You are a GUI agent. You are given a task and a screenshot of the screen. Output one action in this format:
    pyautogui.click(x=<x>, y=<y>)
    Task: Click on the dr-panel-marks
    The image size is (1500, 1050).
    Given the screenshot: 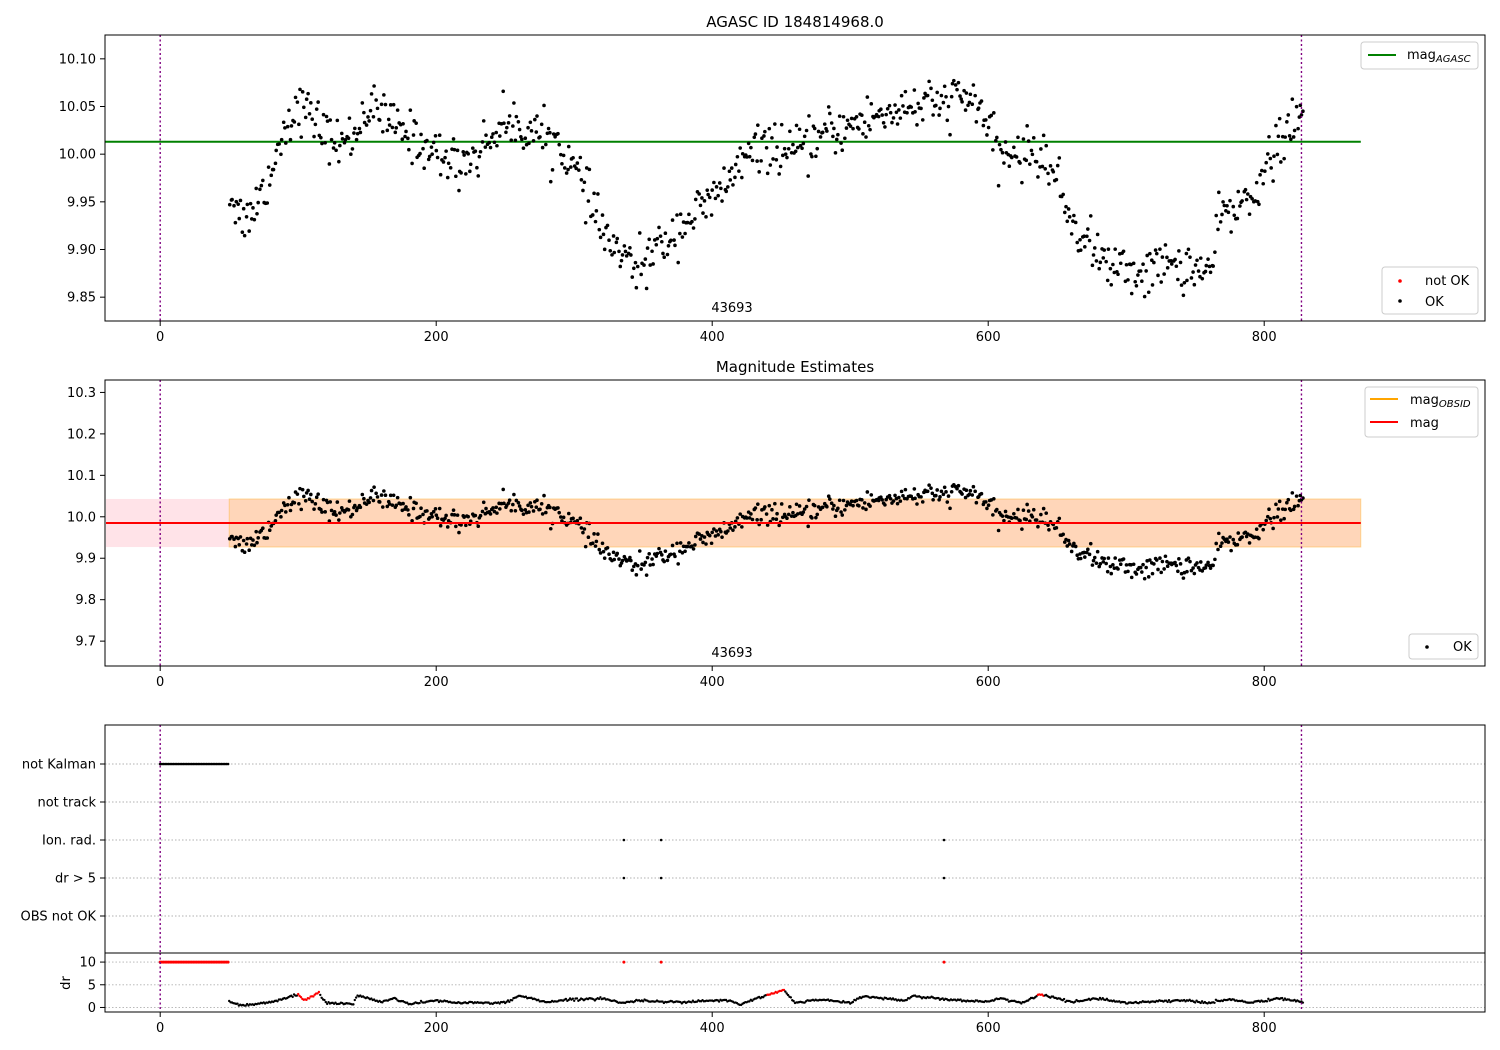 What is the action you would take?
    pyautogui.click(x=795, y=982)
    